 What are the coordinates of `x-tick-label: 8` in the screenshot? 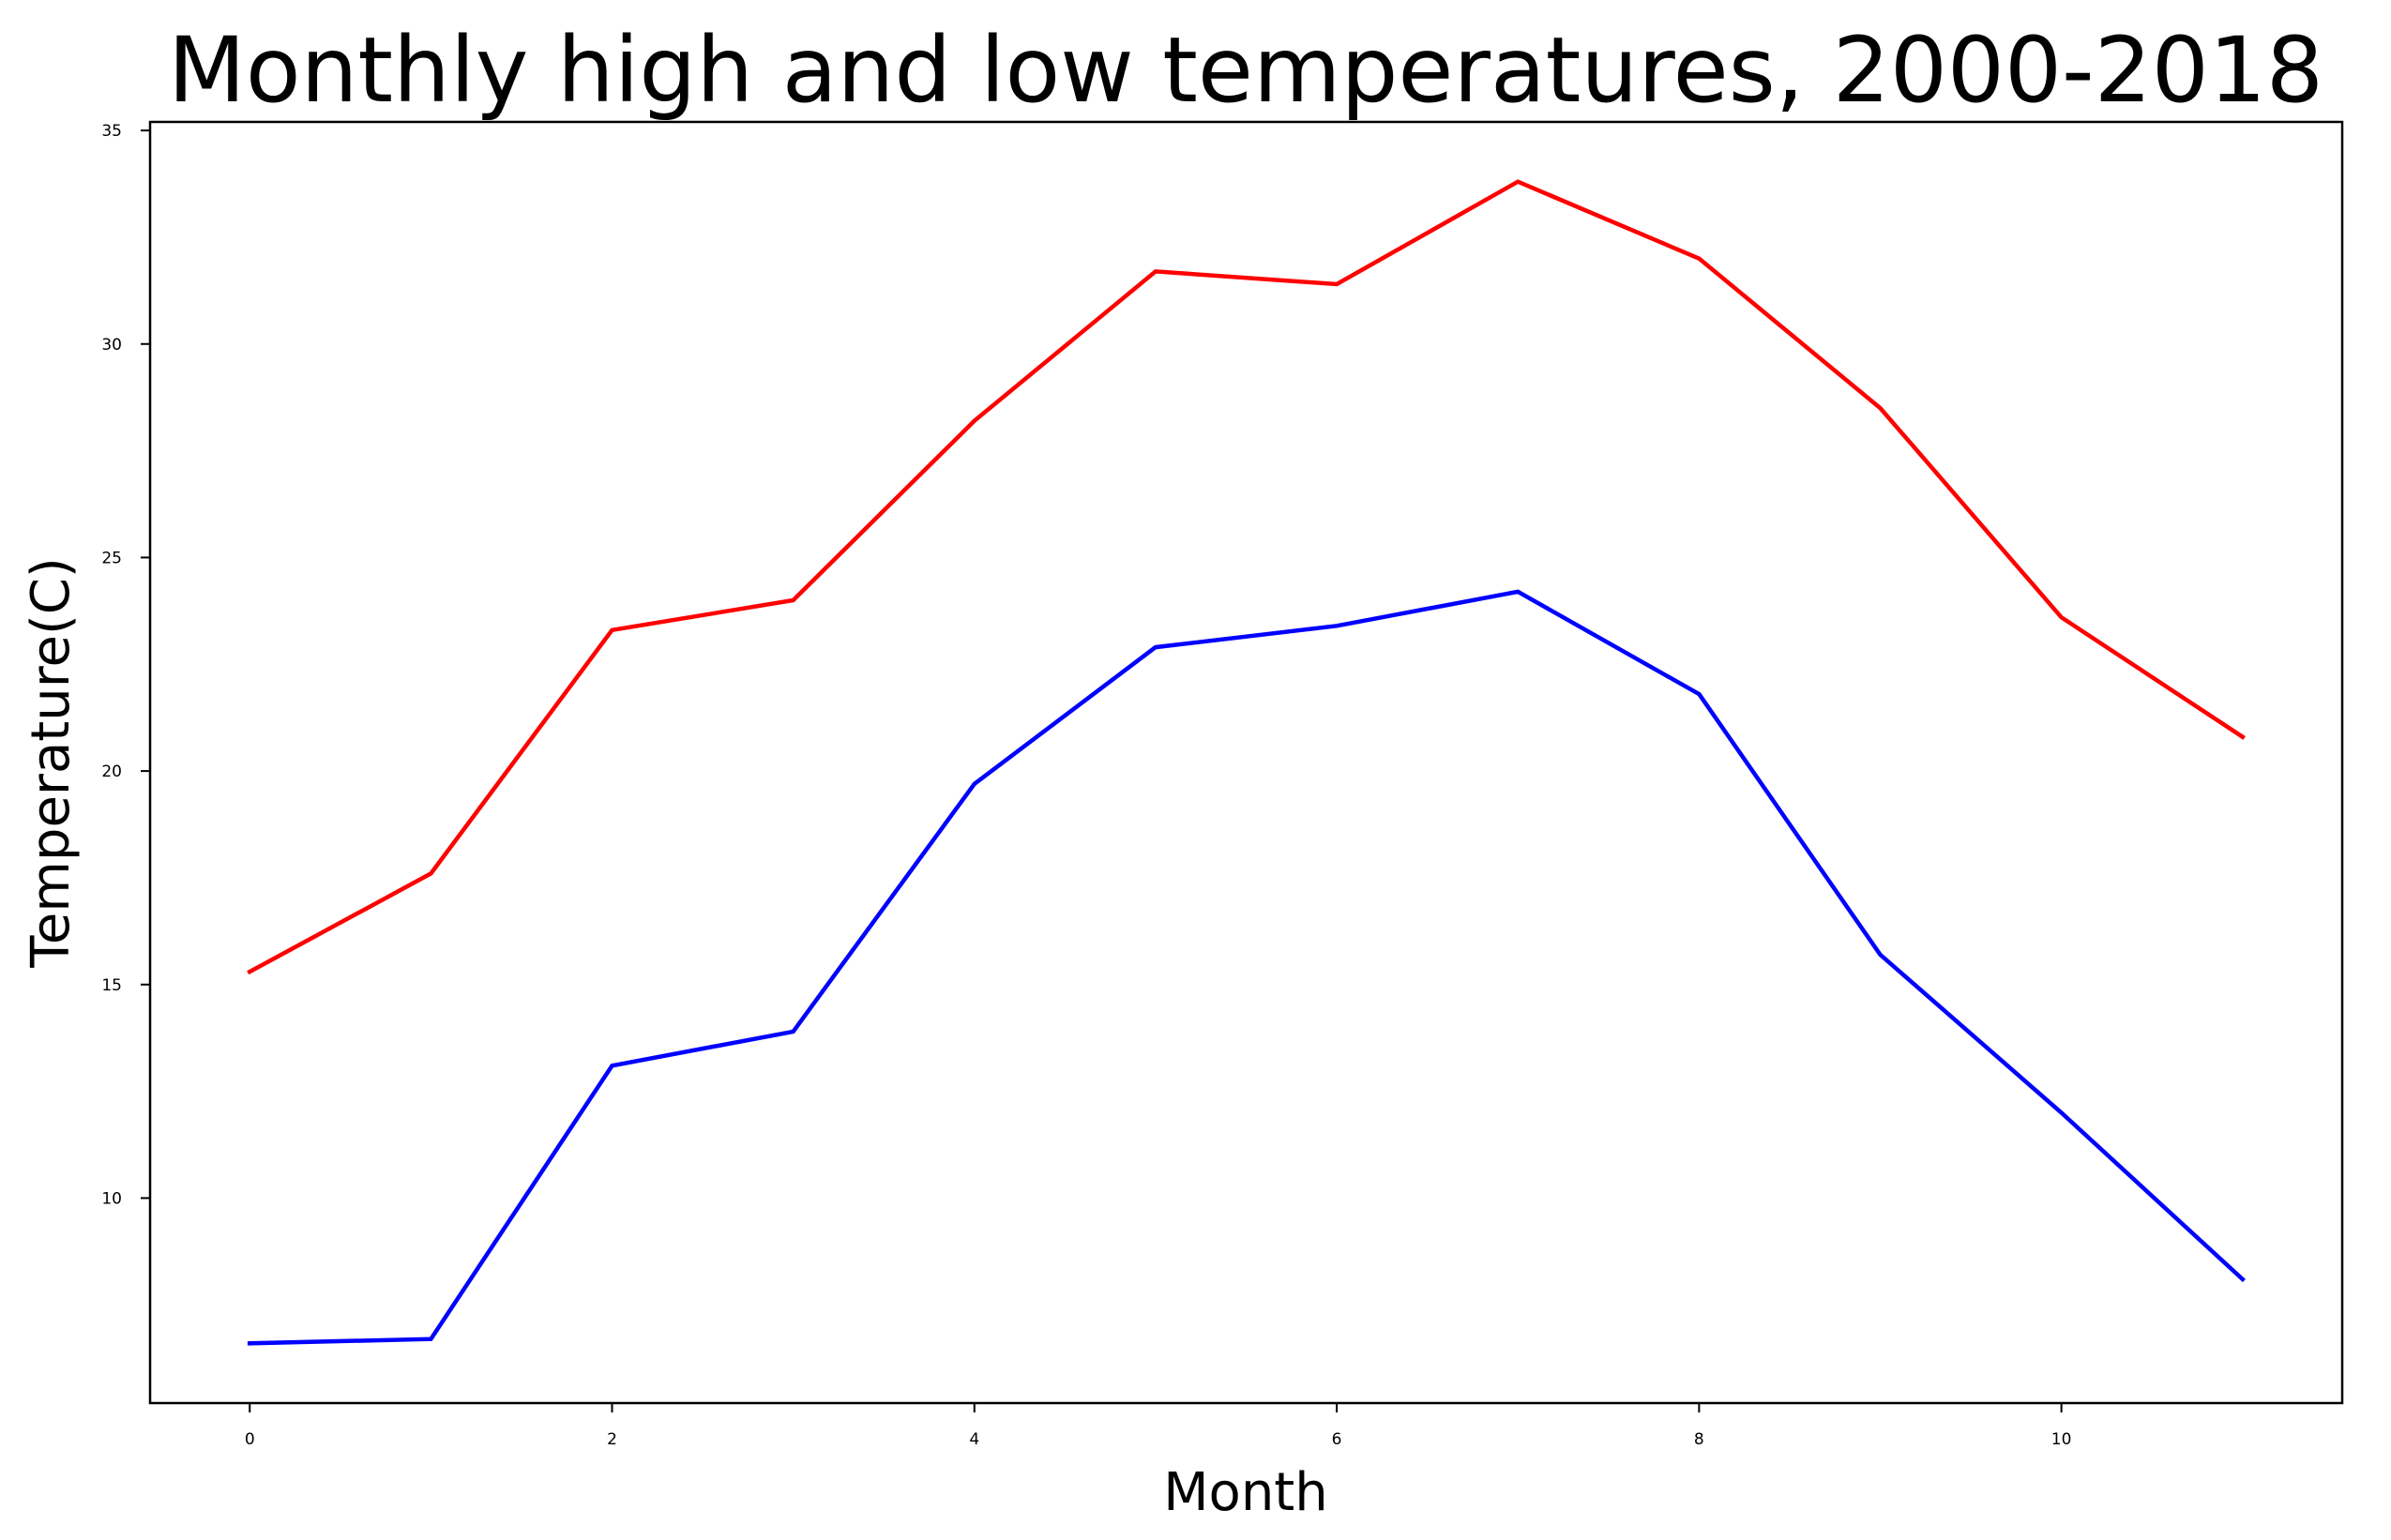 It's located at (1699, 1439).